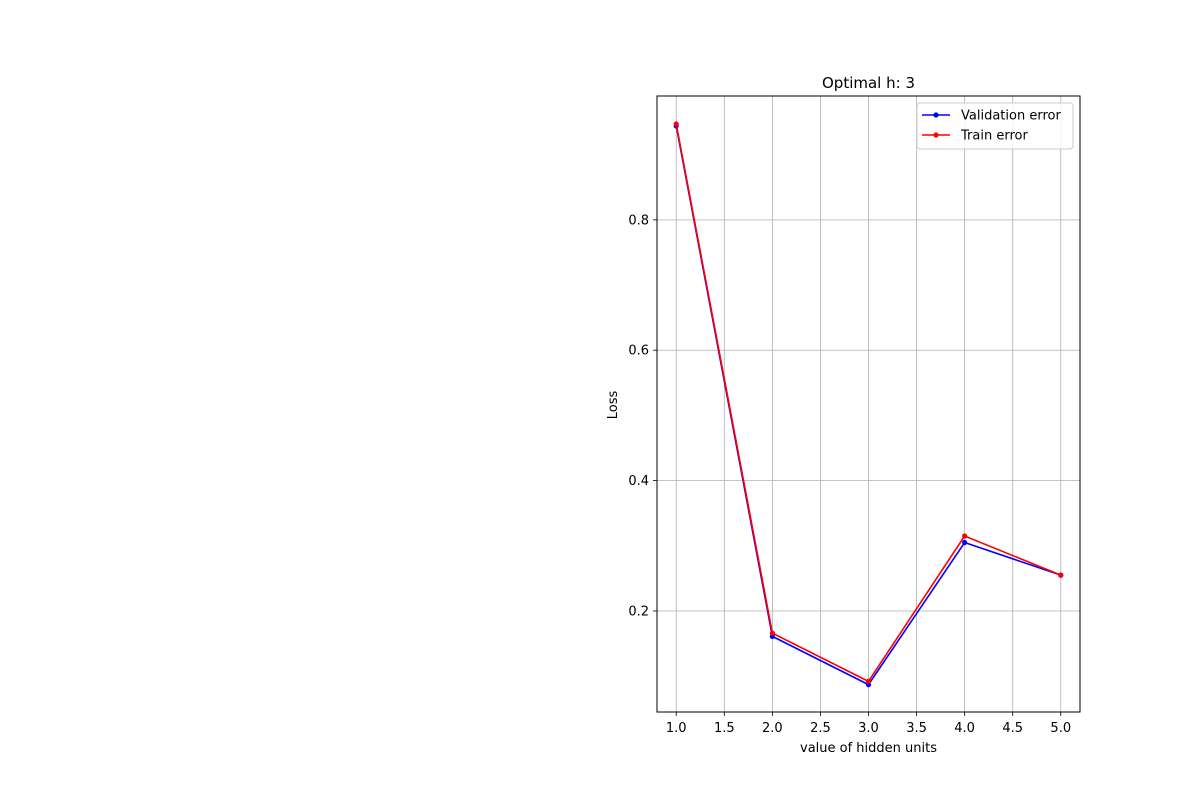  Describe the element at coordinates (638, 220) in the screenshot. I see `y-tick-label: 0.8` at that location.